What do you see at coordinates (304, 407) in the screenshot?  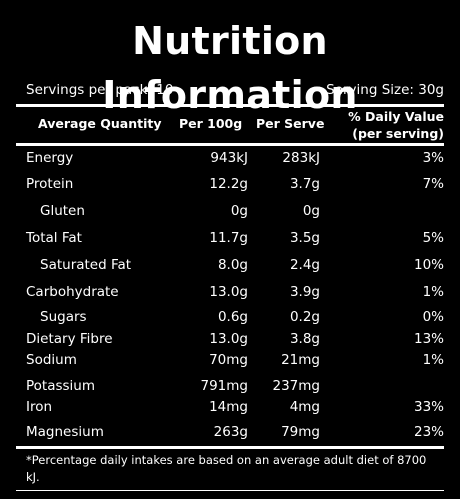 I see `per-serve-value: 4mg` at bounding box center [304, 407].